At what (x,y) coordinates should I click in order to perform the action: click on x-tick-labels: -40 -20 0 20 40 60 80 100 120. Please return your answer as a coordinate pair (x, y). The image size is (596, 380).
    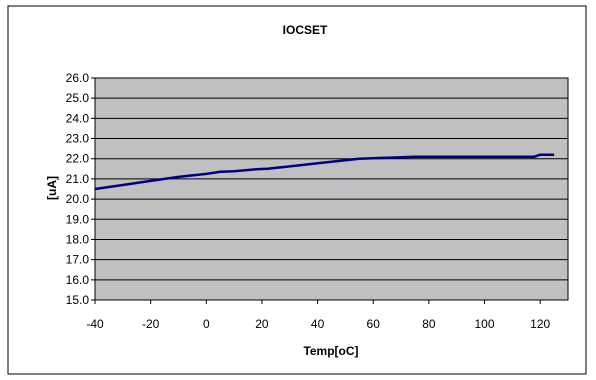
    Looking at the image, I should click on (318, 324).